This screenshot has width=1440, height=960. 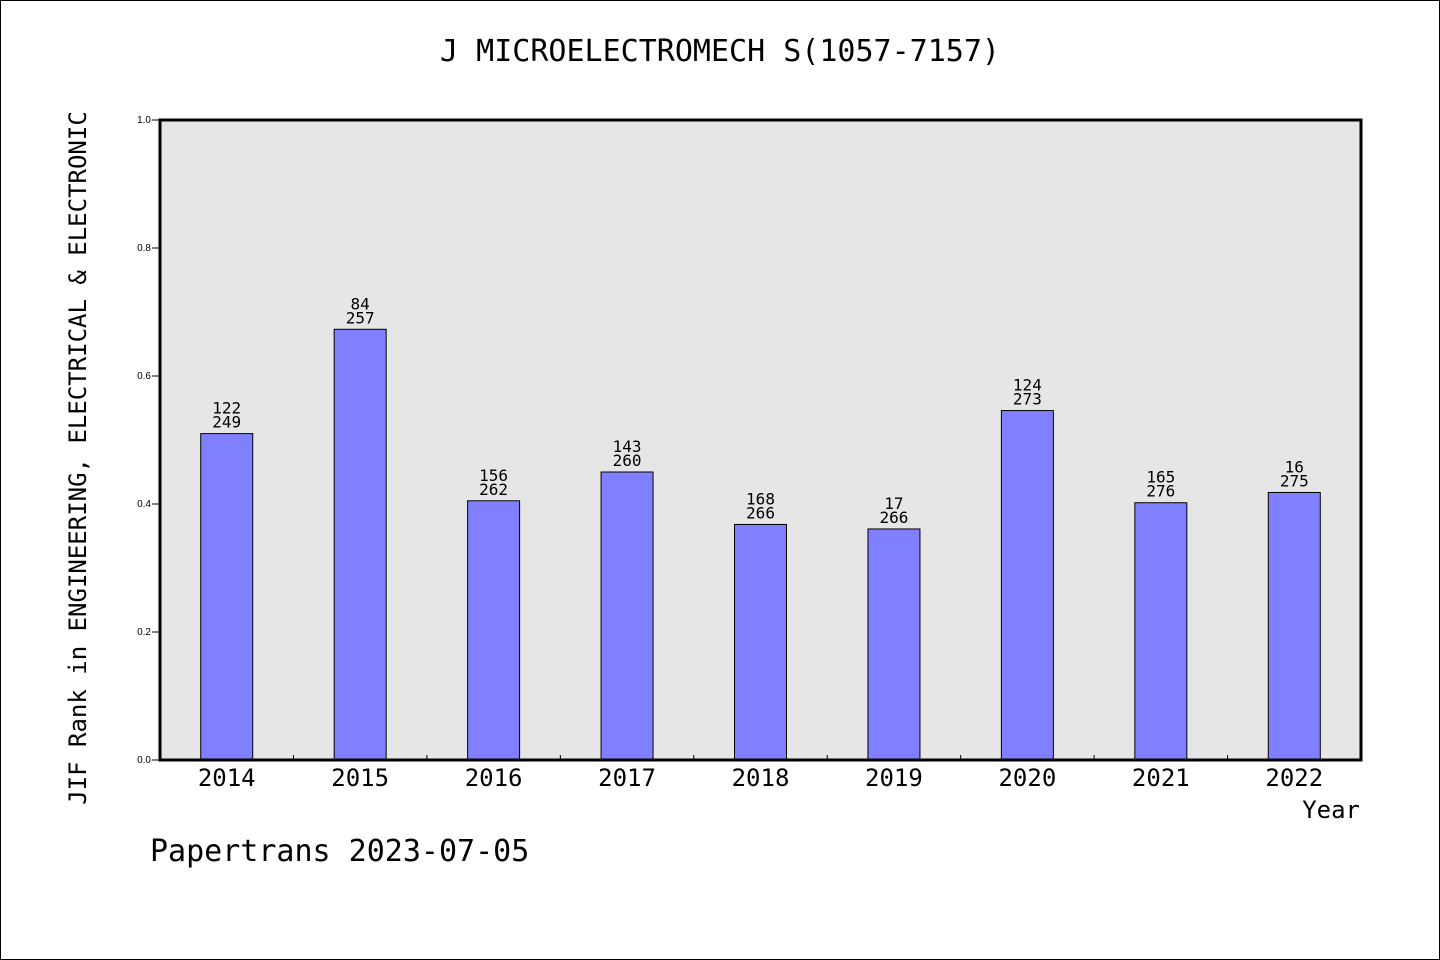 What do you see at coordinates (144, 632) in the screenshot?
I see `y-tick-label: 0.2` at bounding box center [144, 632].